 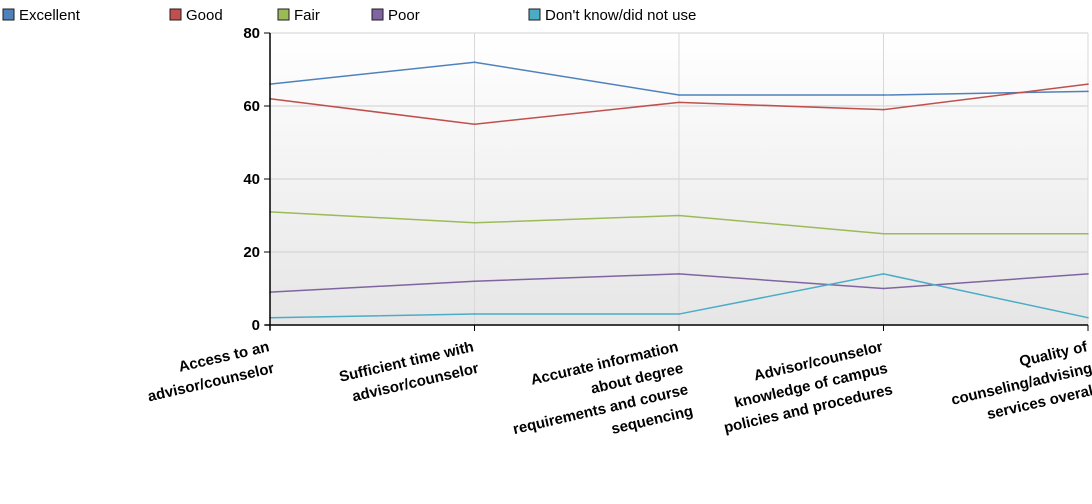 What do you see at coordinates (307, 15) in the screenshot?
I see `legend-label: Fair` at bounding box center [307, 15].